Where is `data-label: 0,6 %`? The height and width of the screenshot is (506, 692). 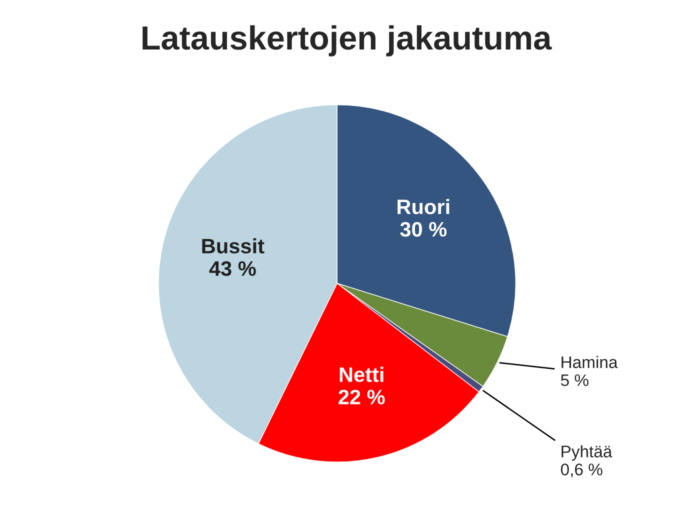
data-label: 0,6 % is located at coordinates (581, 471).